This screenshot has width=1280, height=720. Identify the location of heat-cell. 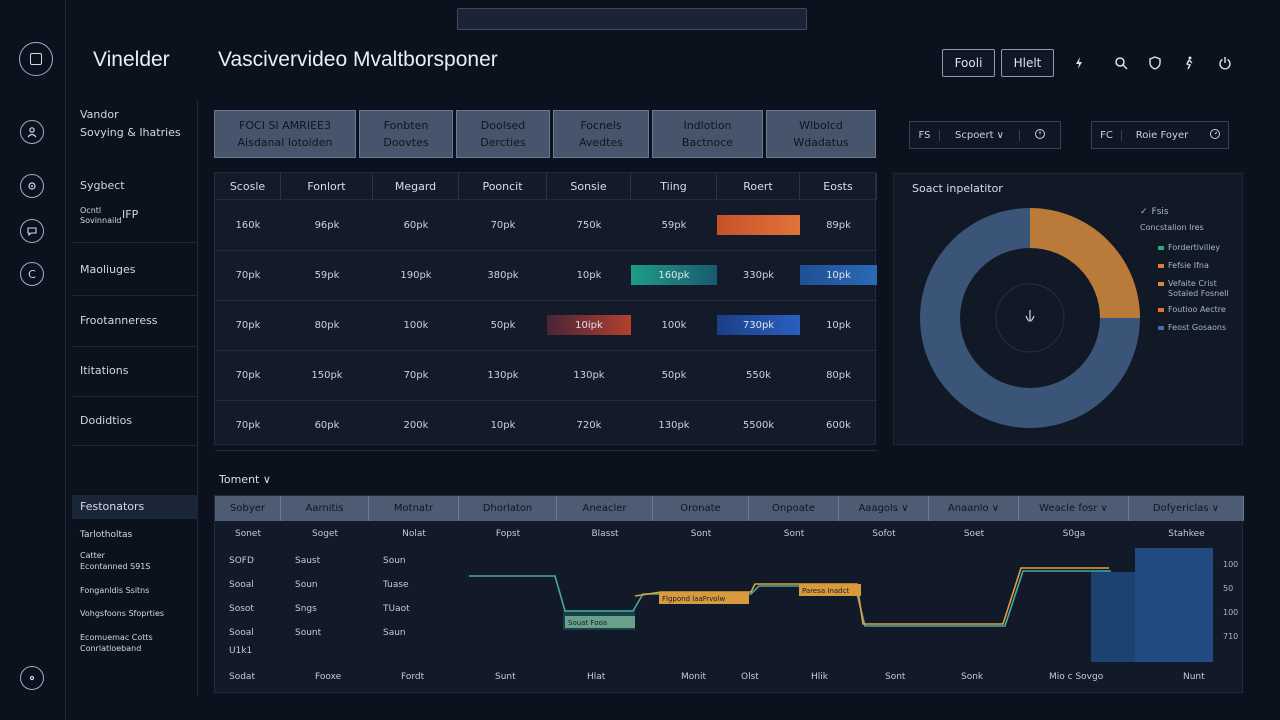
(758, 225).